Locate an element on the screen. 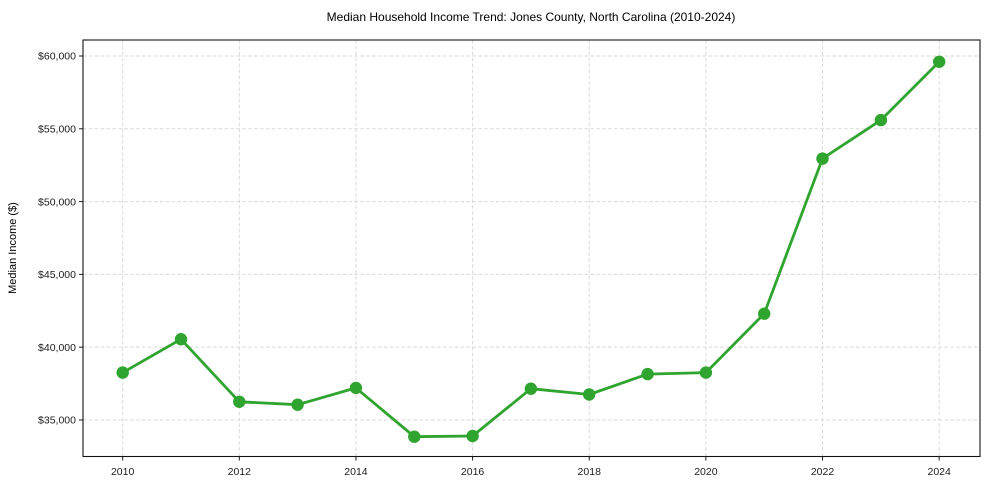 The width and height of the screenshot is (989, 490). data-point-2014 is located at coordinates (356, 388).